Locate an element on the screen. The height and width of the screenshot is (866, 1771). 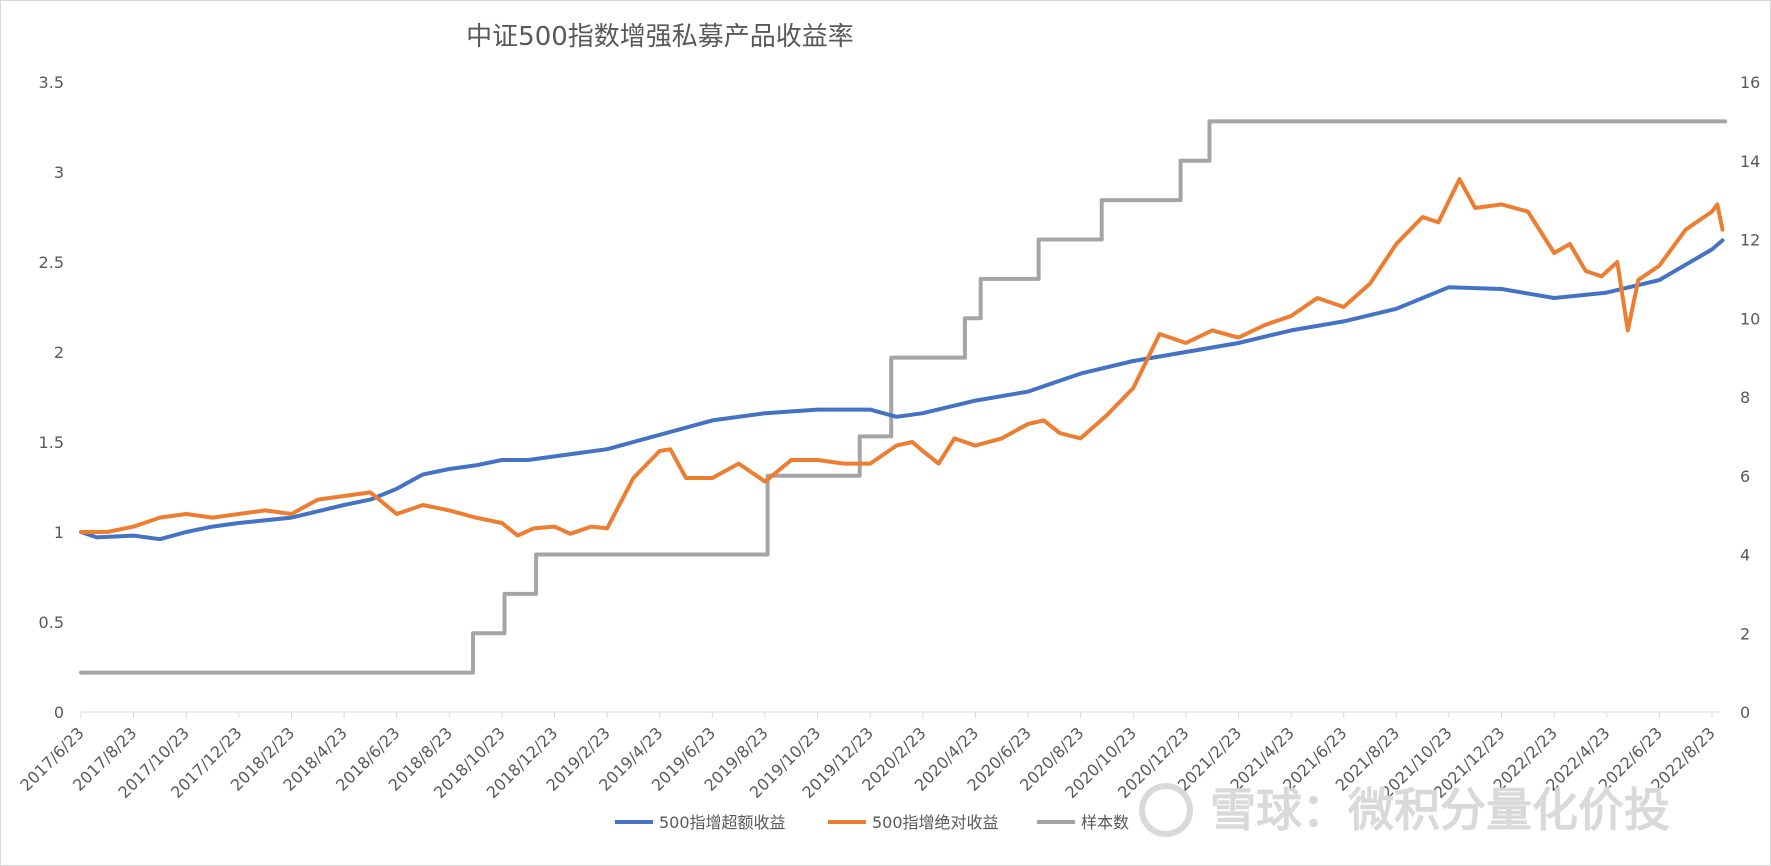
y-left-tick-label: 0.5 is located at coordinates (51, 622).